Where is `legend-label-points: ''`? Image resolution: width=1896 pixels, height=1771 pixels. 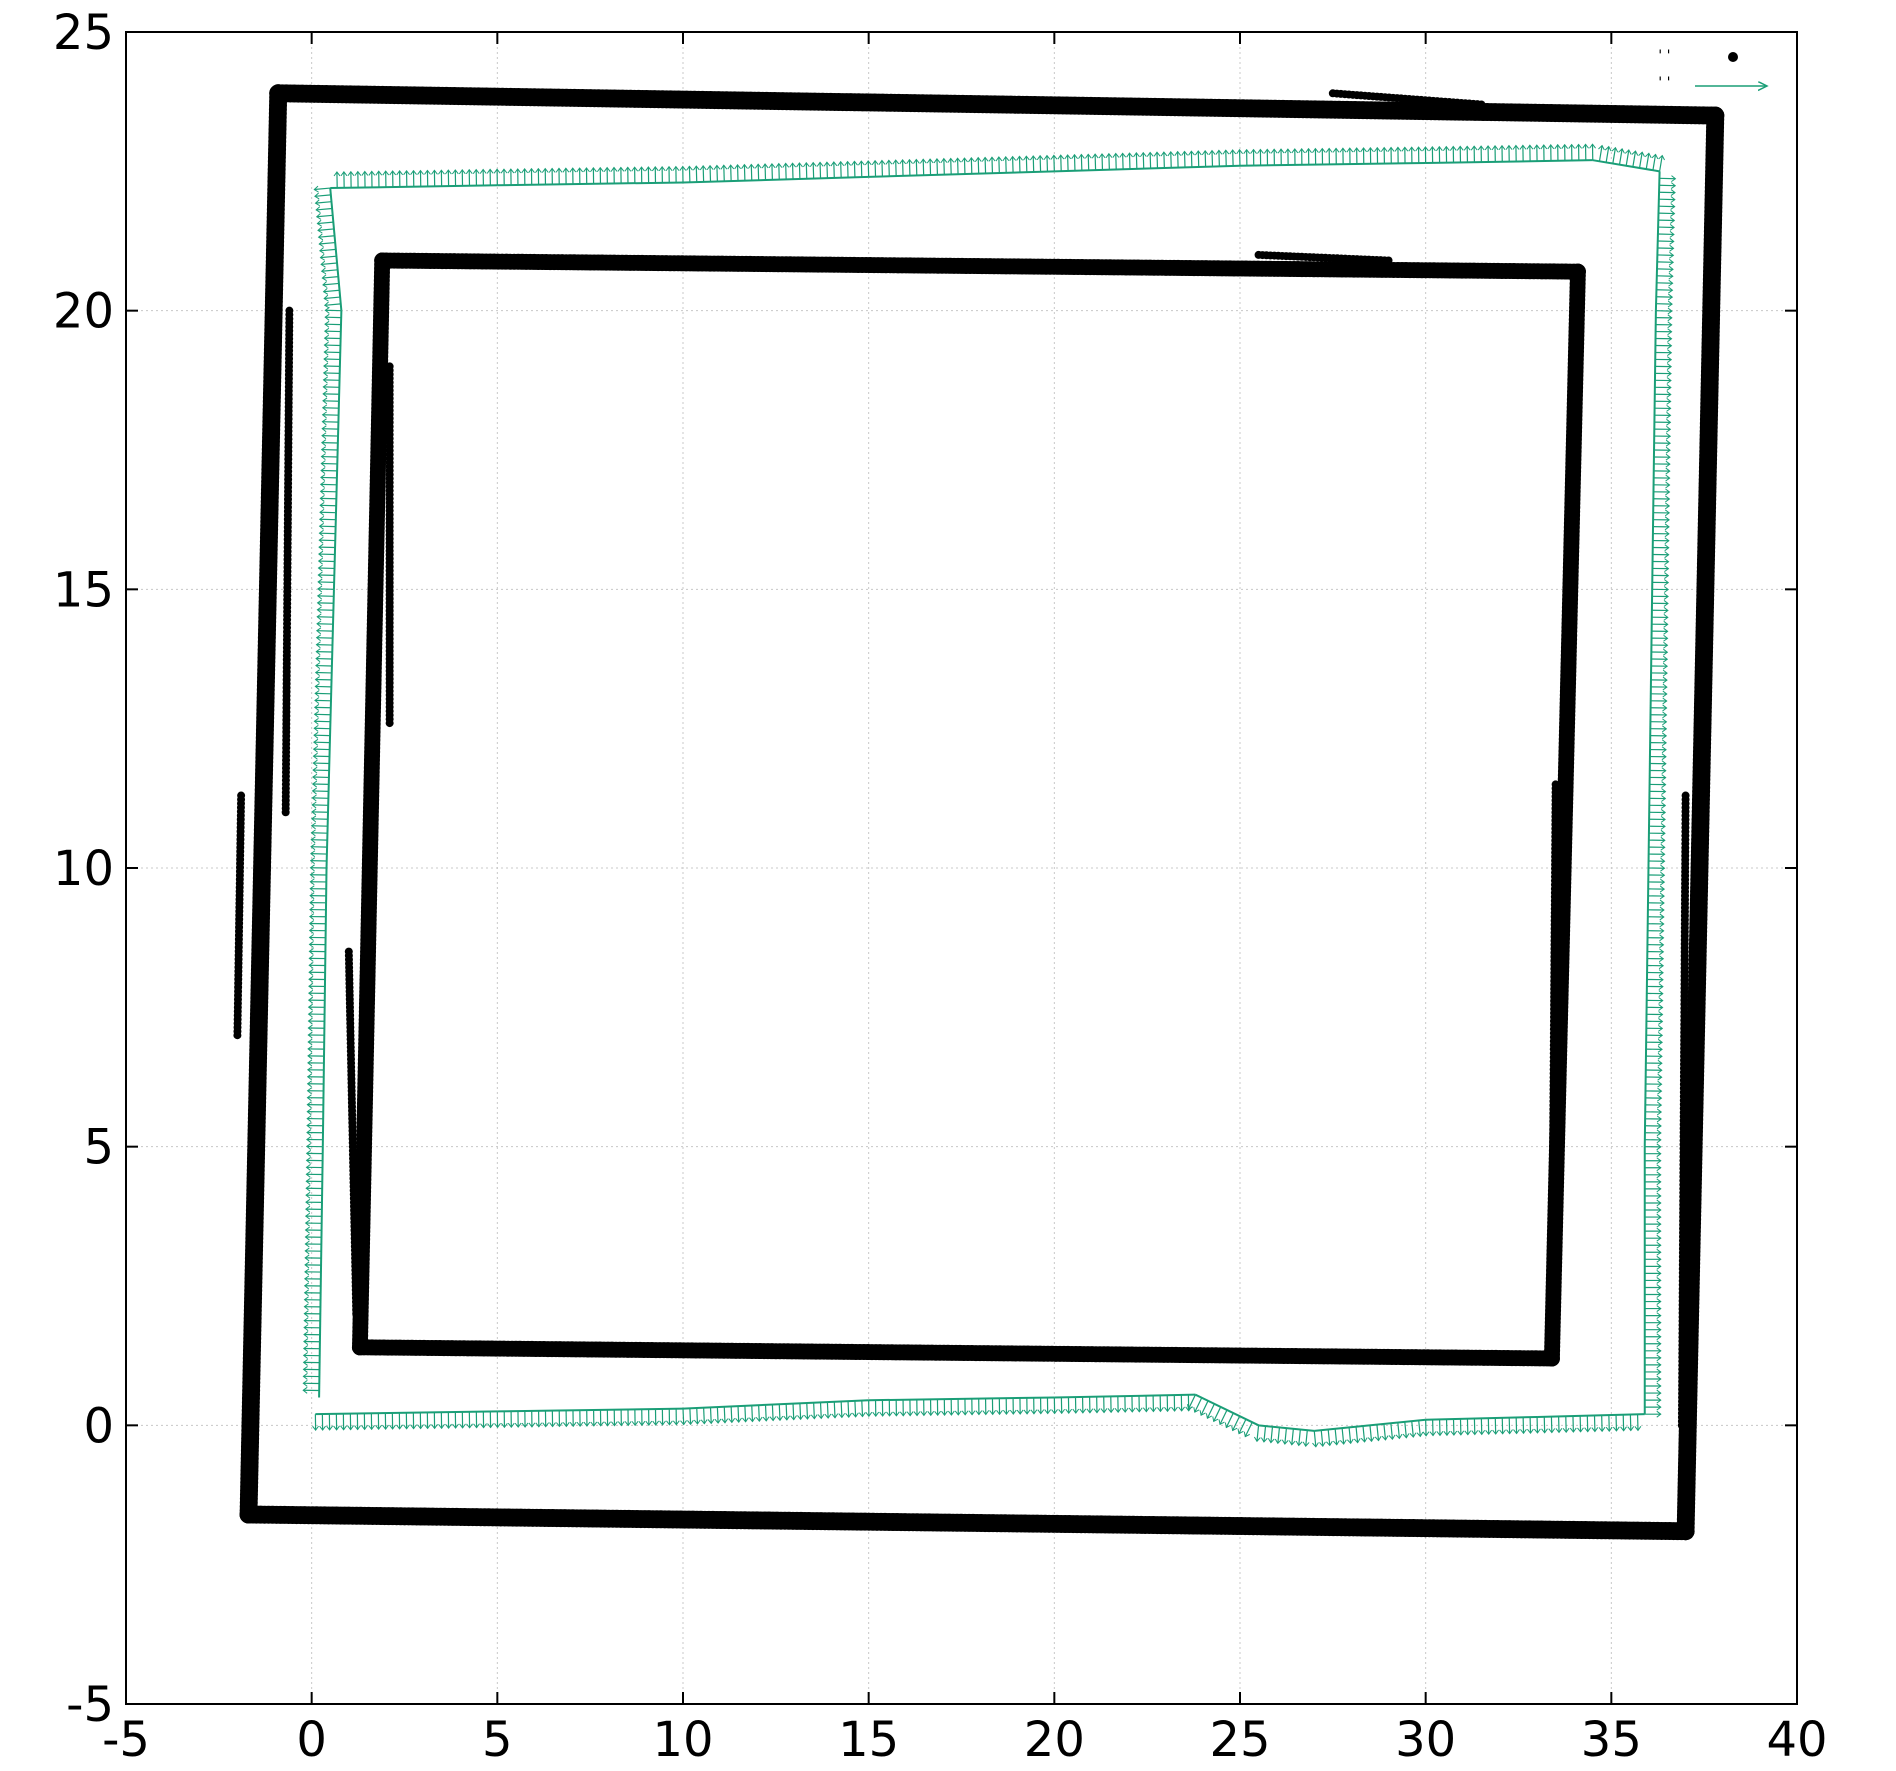 legend-label-points: '' is located at coordinates (1664, 56).